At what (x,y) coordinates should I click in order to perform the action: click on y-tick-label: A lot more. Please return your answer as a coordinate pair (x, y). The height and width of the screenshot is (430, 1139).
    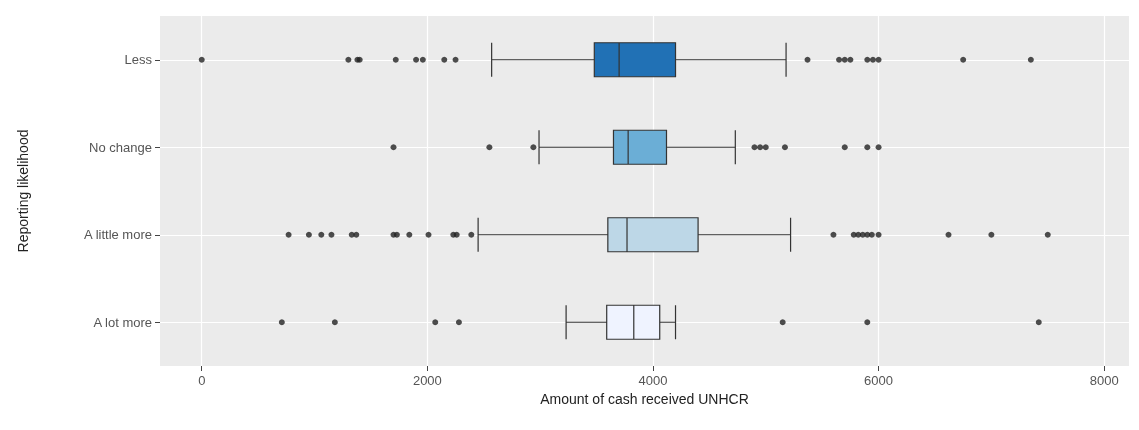
    Looking at the image, I should click on (122, 322).